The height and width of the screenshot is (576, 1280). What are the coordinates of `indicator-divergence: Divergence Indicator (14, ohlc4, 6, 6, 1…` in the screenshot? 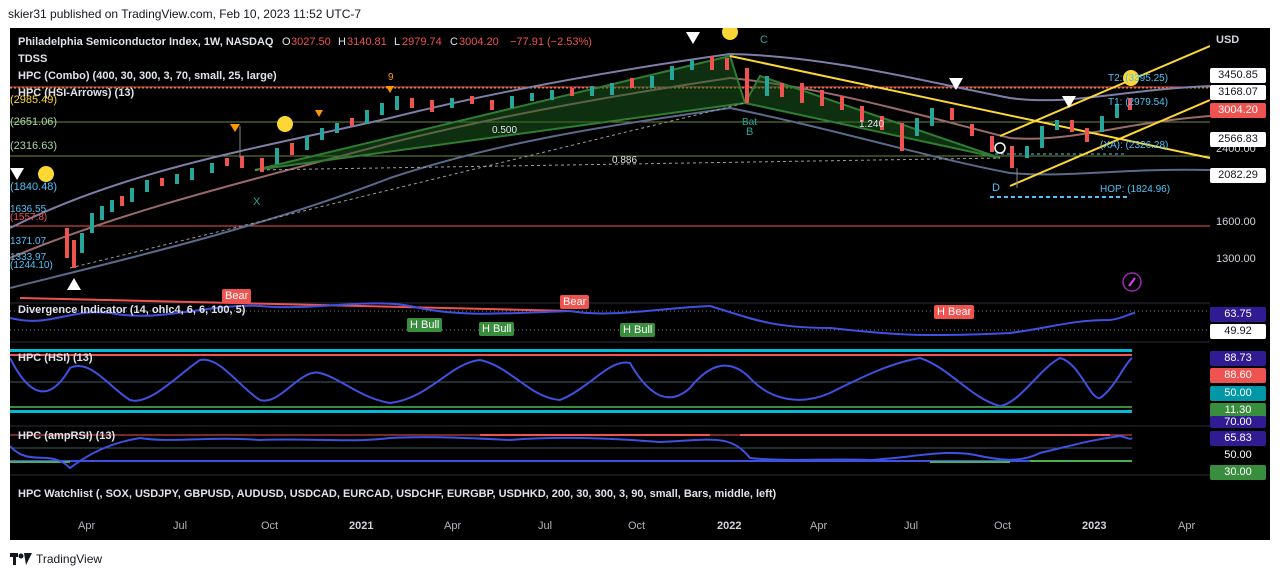 It's located at (132, 310).